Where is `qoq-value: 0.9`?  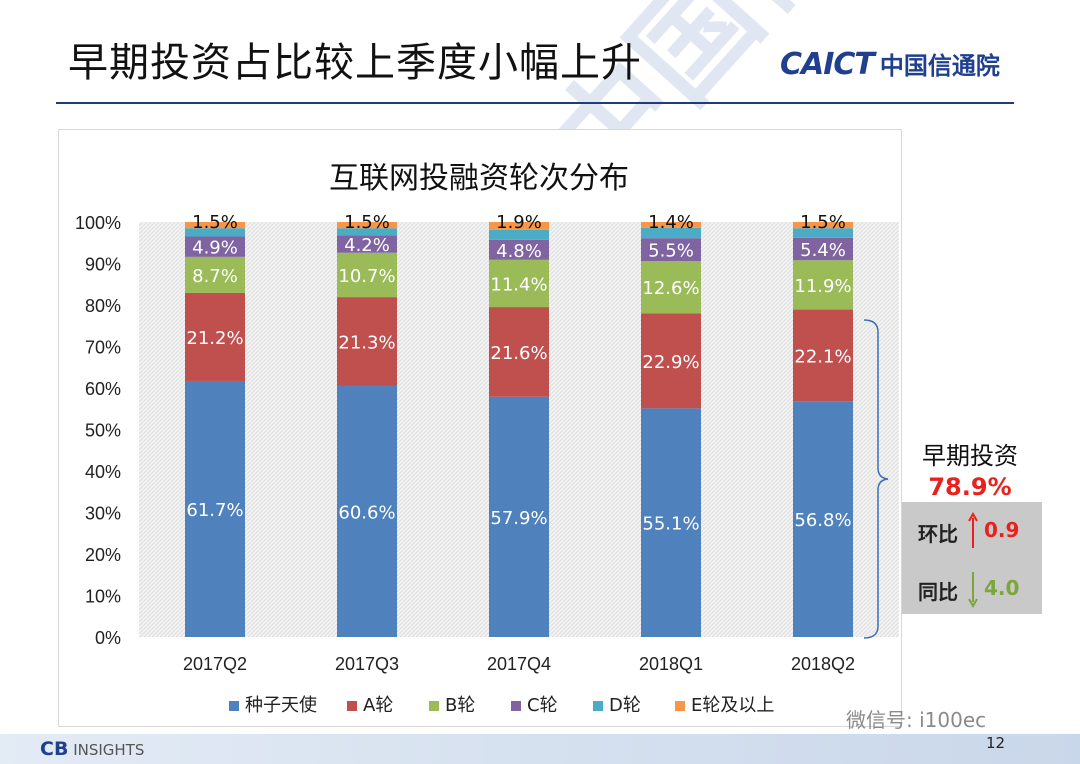 qoq-value: 0.9 is located at coordinates (1002, 530).